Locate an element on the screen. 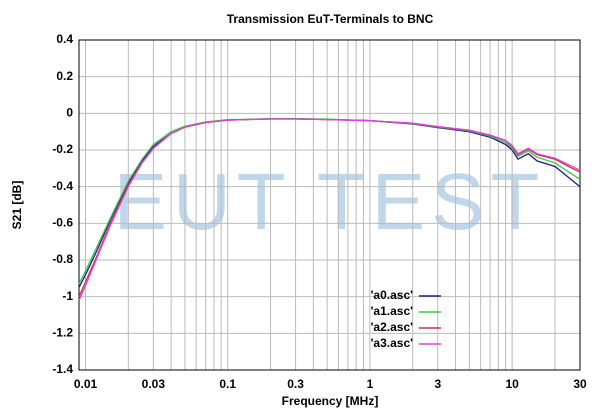 This screenshot has width=600, height=412. y-tick-label: 0.4 is located at coordinates (64, 39).